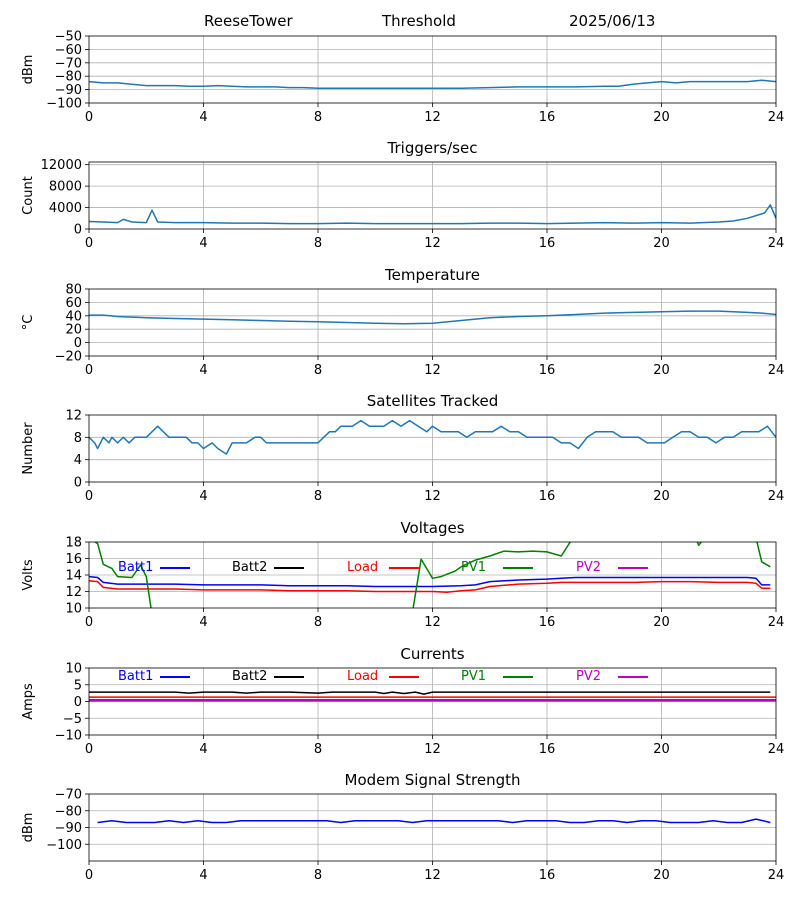 The width and height of the screenshot is (800, 900). Describe the element at coordinates (612, 21) in the screenshot. I see `report-date: 2025/06/13` at that location.